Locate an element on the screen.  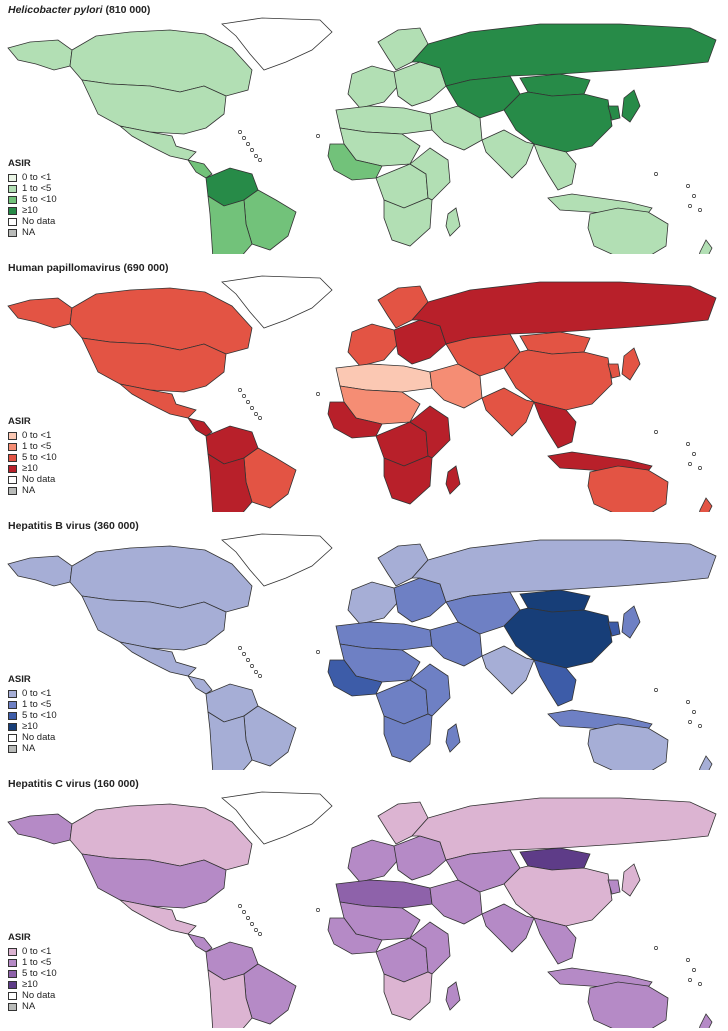
region-korea is located at coordinates (614, 629).